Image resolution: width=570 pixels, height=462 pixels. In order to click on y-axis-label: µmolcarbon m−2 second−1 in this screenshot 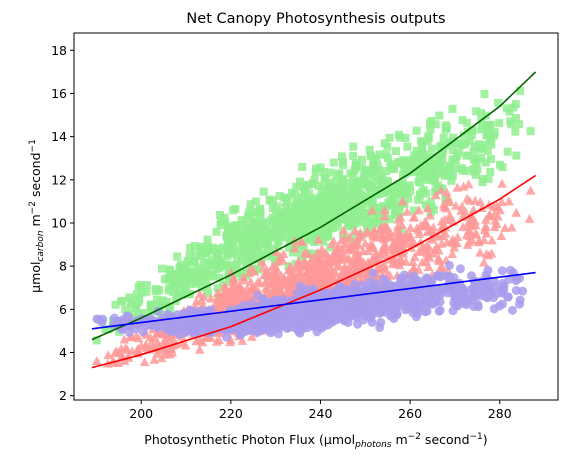, I will do `click(37, 216)`.